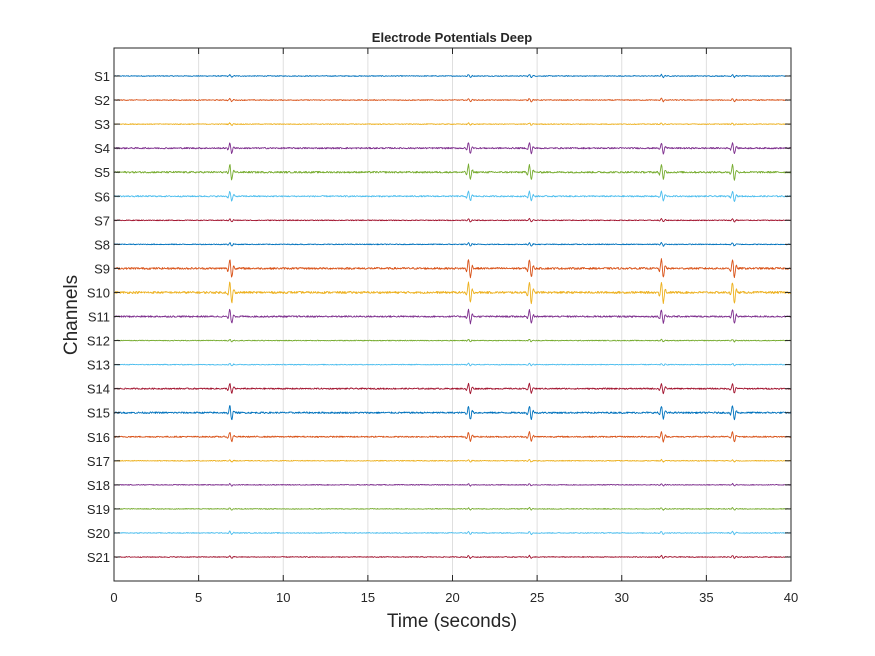 The image size is (875, 656). Describe the element at coordinates (368, 597) in the screenshot. I see `x-tick-label: 15` at that location.